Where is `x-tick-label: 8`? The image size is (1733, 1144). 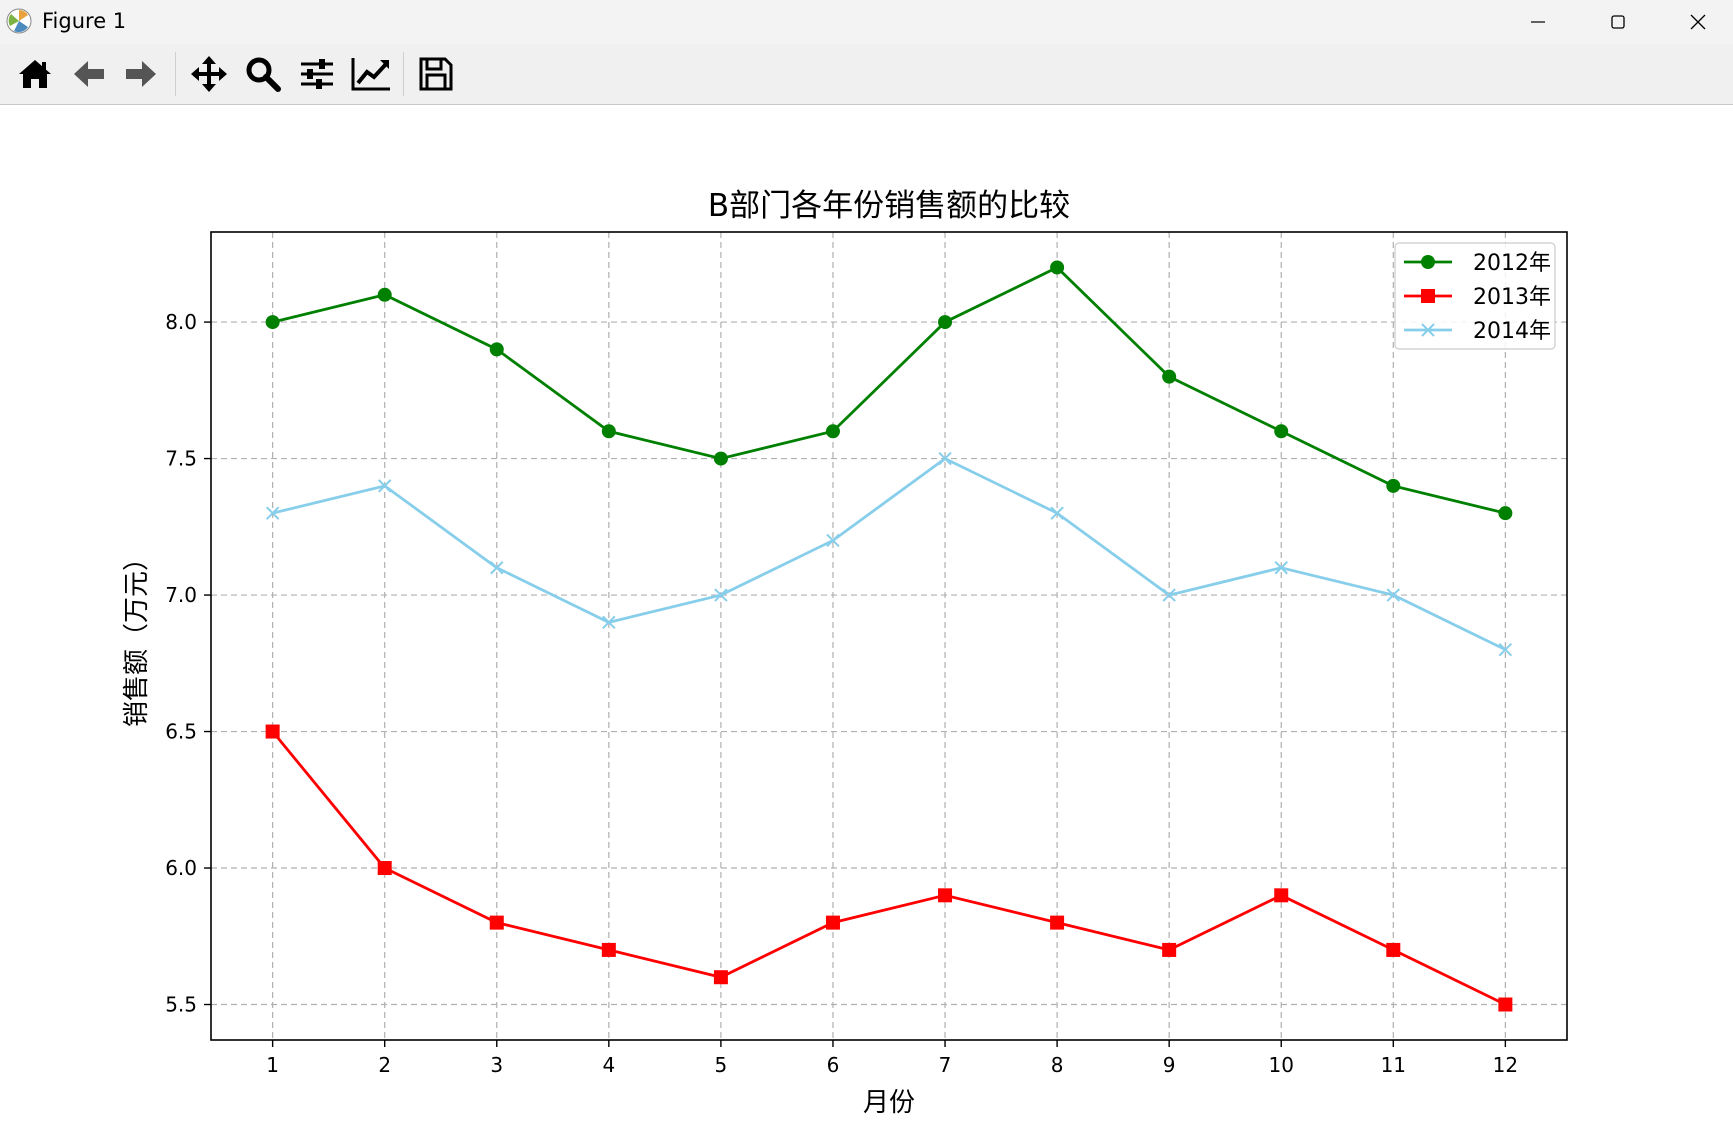 x-tick-label: 8 is located at coordinates (1057, 1065).